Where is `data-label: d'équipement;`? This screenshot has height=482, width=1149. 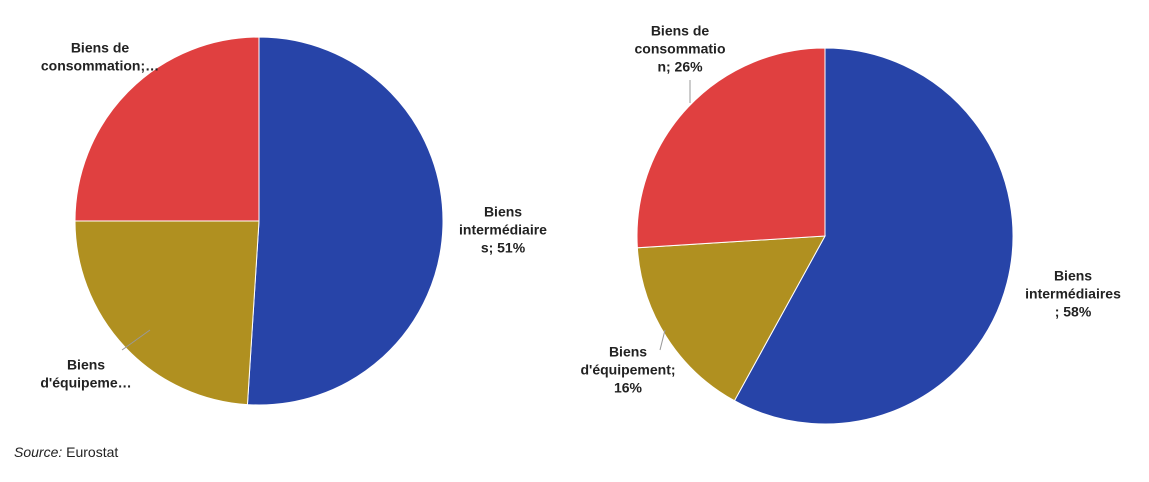 data-label: d'équipement; is located at coordinates (627, 370).